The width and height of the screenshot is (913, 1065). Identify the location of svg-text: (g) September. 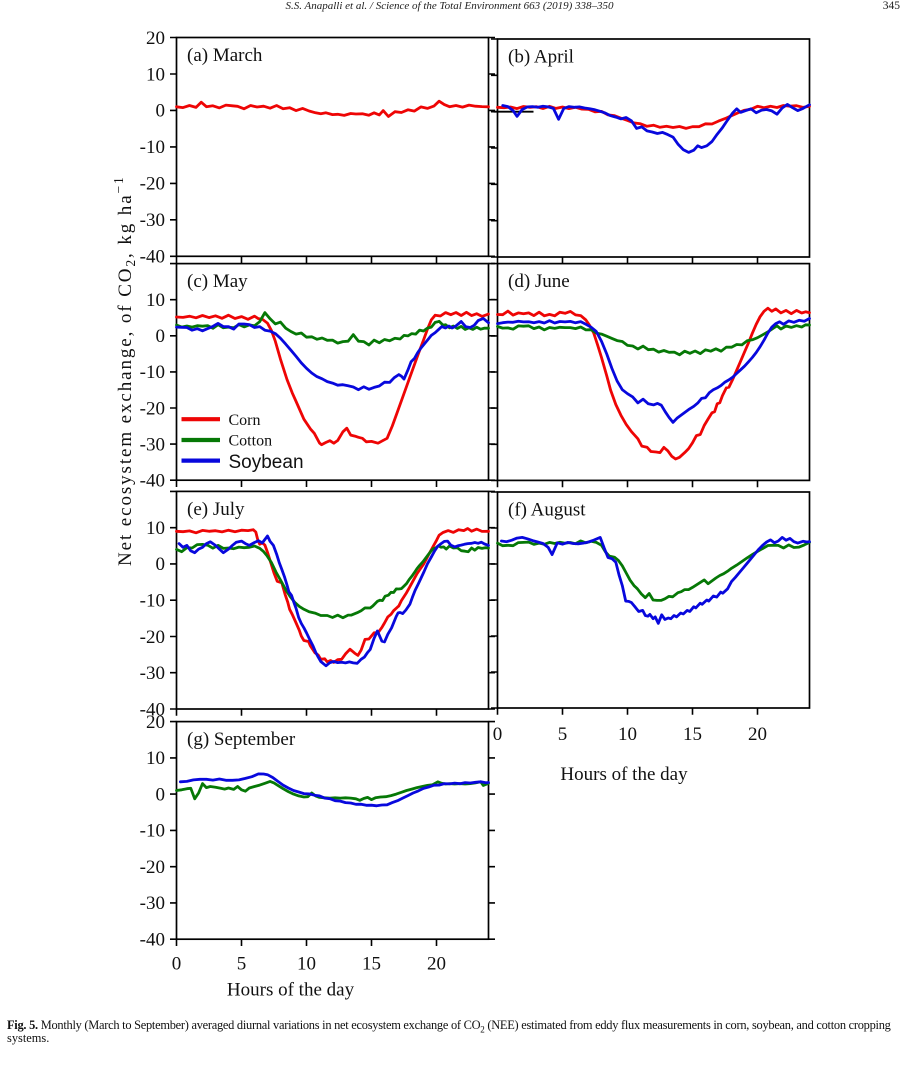
(241, 739).